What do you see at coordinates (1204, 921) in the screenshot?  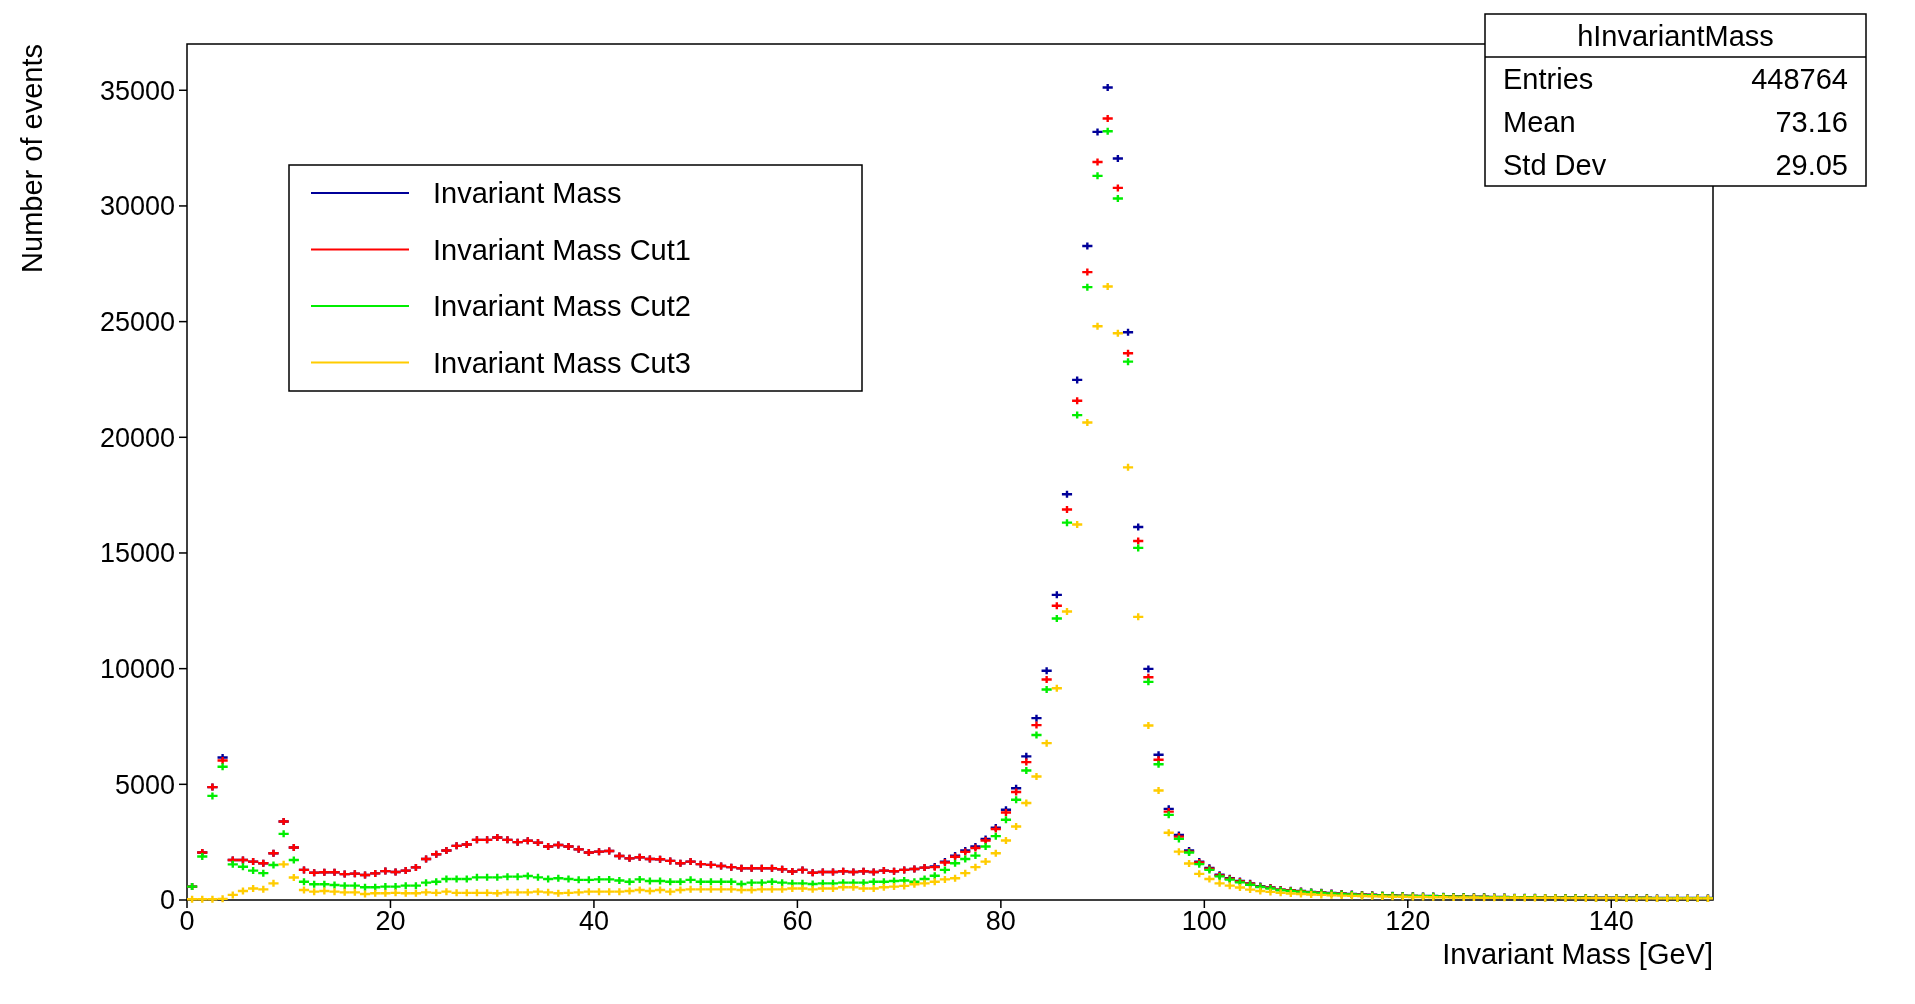 I see `x-tick-label: 100` at bounding box center [1204, 921].